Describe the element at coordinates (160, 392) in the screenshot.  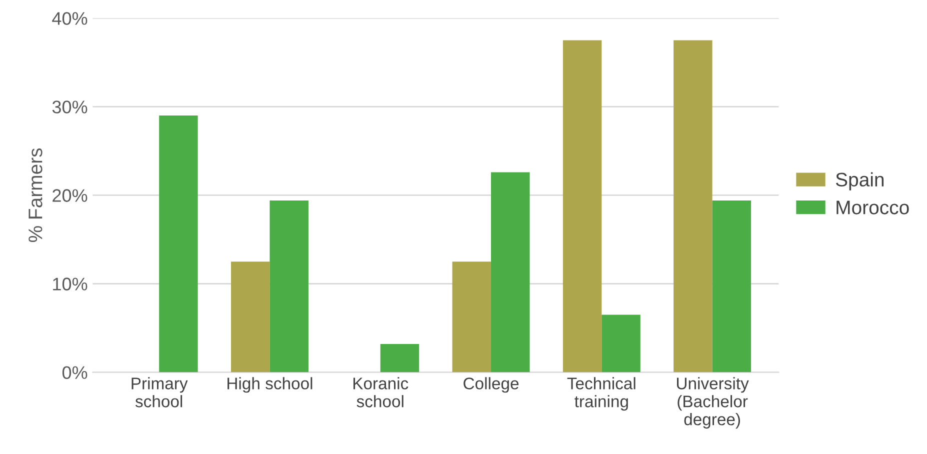
I see `x-tick-label: Primary school` at that location.